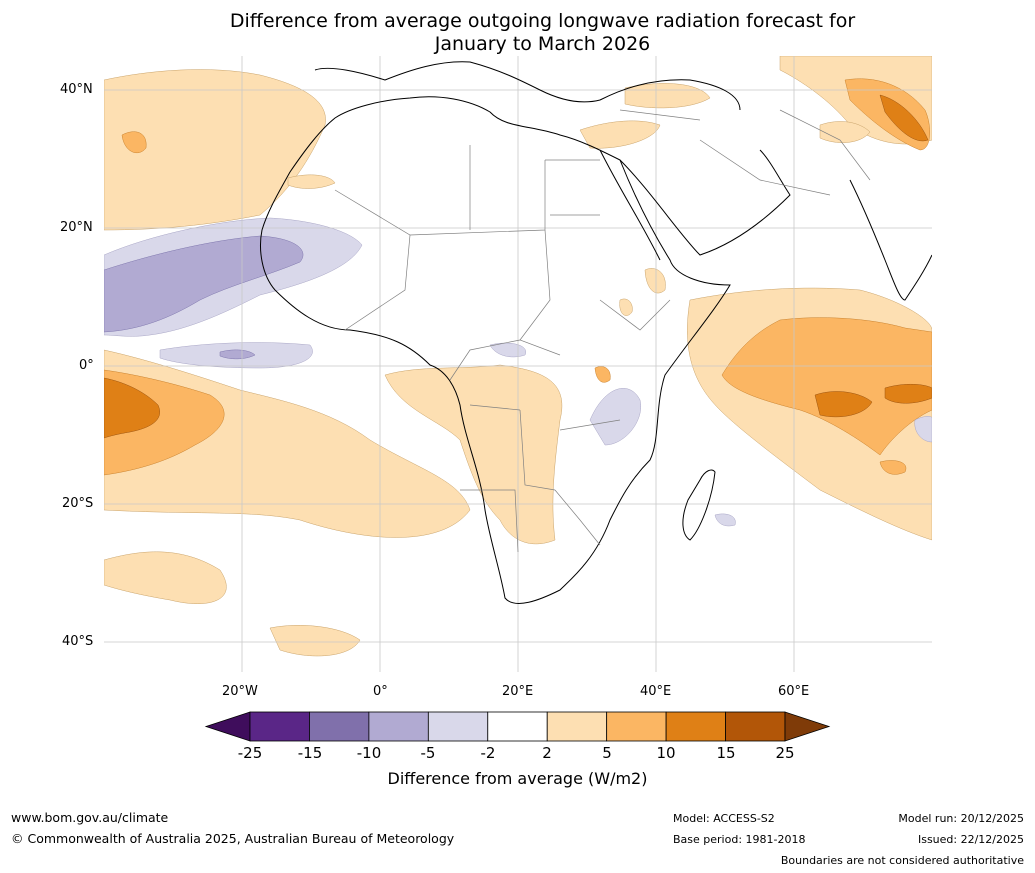  What do you see at coordinates (630, 205) in the screenshot?
I see `red-sea-coast` at bounding box center [630, 205].